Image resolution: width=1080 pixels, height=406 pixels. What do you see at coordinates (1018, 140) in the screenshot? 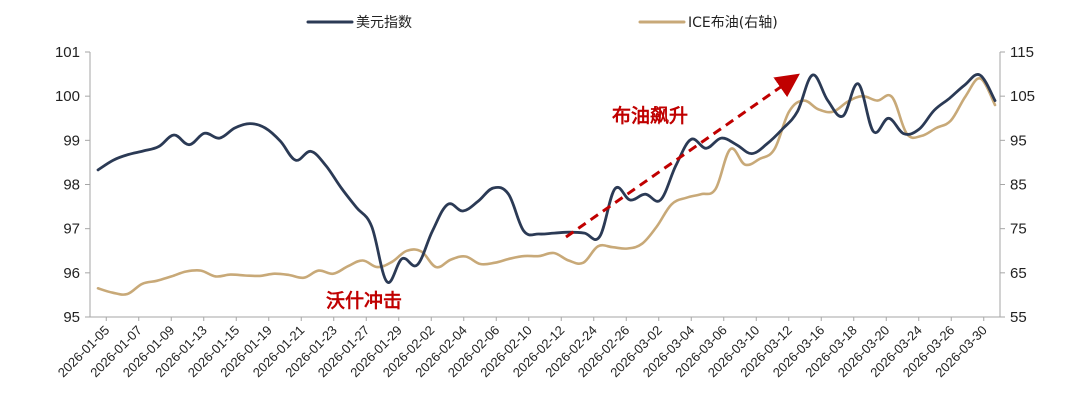
I see `y-right-tick-label: 95` at bounding box center [1018, 140].